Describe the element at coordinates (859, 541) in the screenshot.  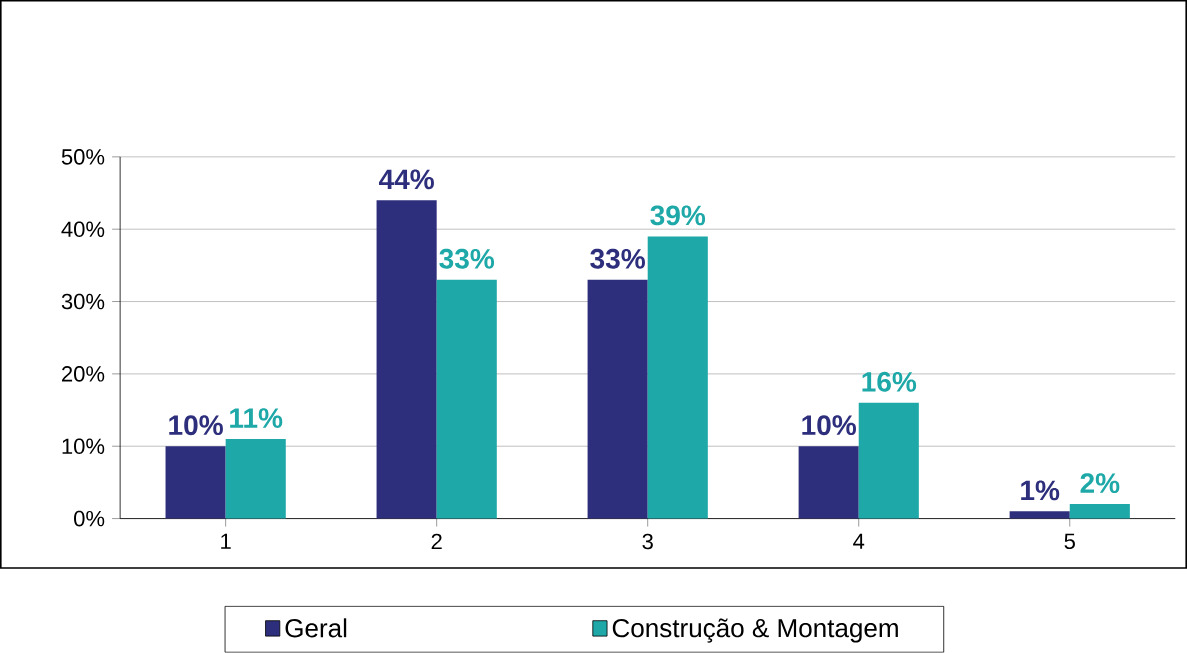
I see `x-tick-label: 4` at that location.